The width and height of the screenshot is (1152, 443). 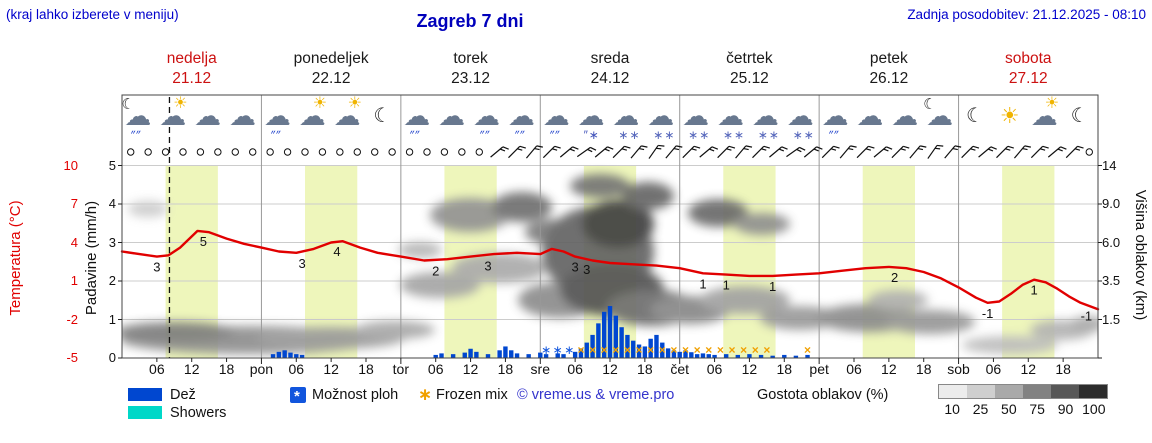 I want to click on density-tick: 25, so click(x=980, y=409).